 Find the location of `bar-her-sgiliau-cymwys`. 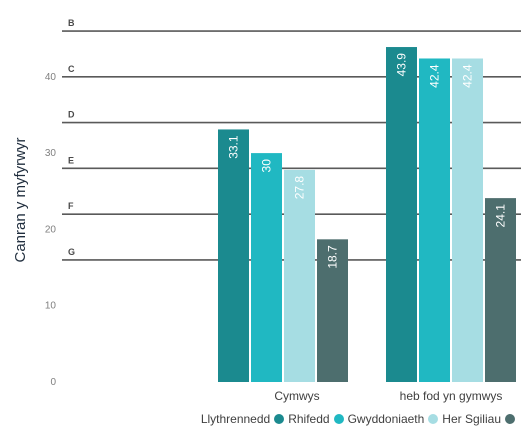

bar-her-sgiliau-cymwys is located at coordinates (299, 275).